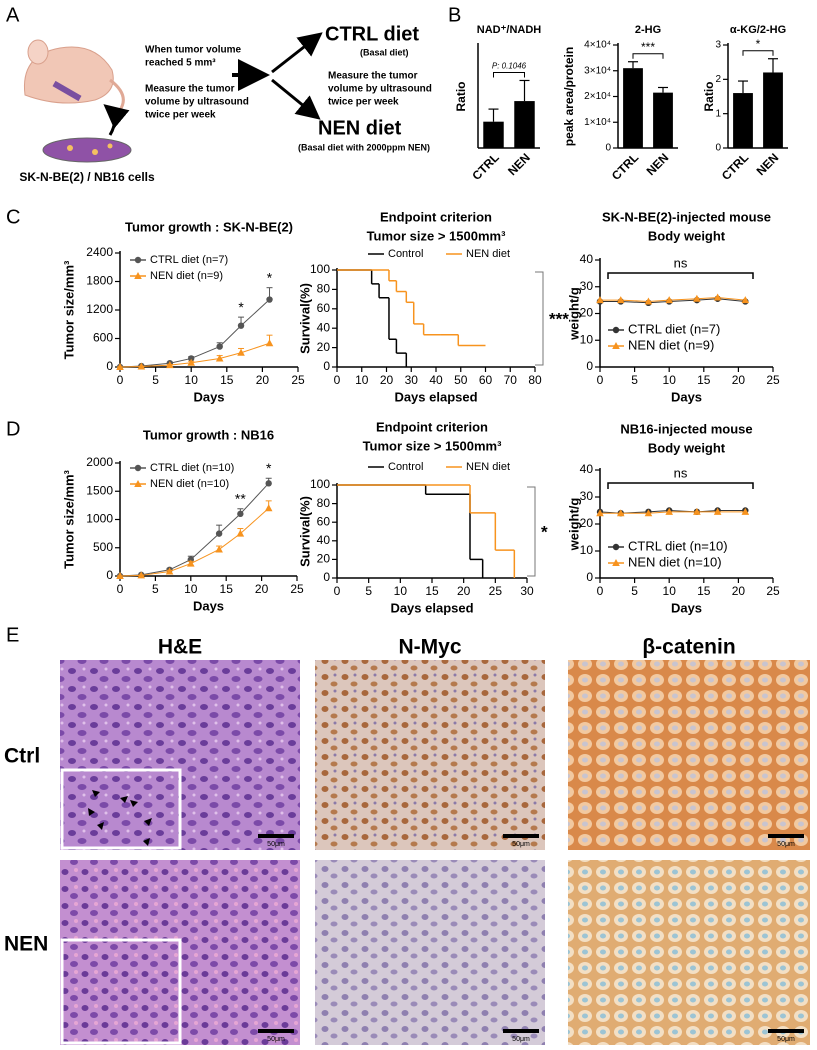 This screenshot has height=1050, width=817. Describe the element at coordinates (13, 15) in the screenshot. I see `panel-label: A` at that location.